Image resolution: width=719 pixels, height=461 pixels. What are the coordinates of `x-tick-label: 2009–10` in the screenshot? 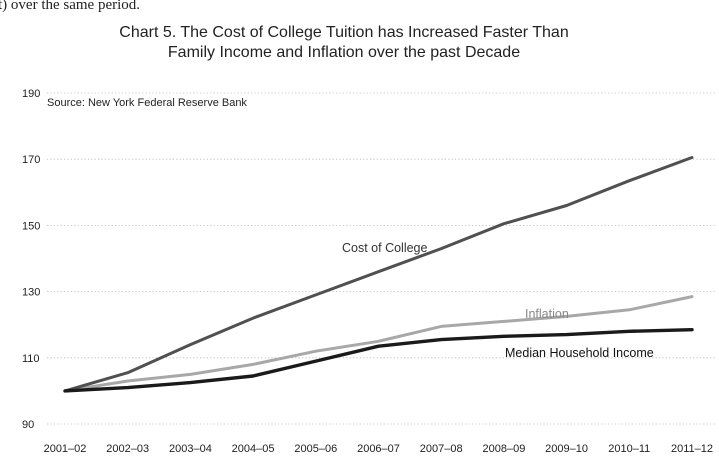 It's located at (566, 449).